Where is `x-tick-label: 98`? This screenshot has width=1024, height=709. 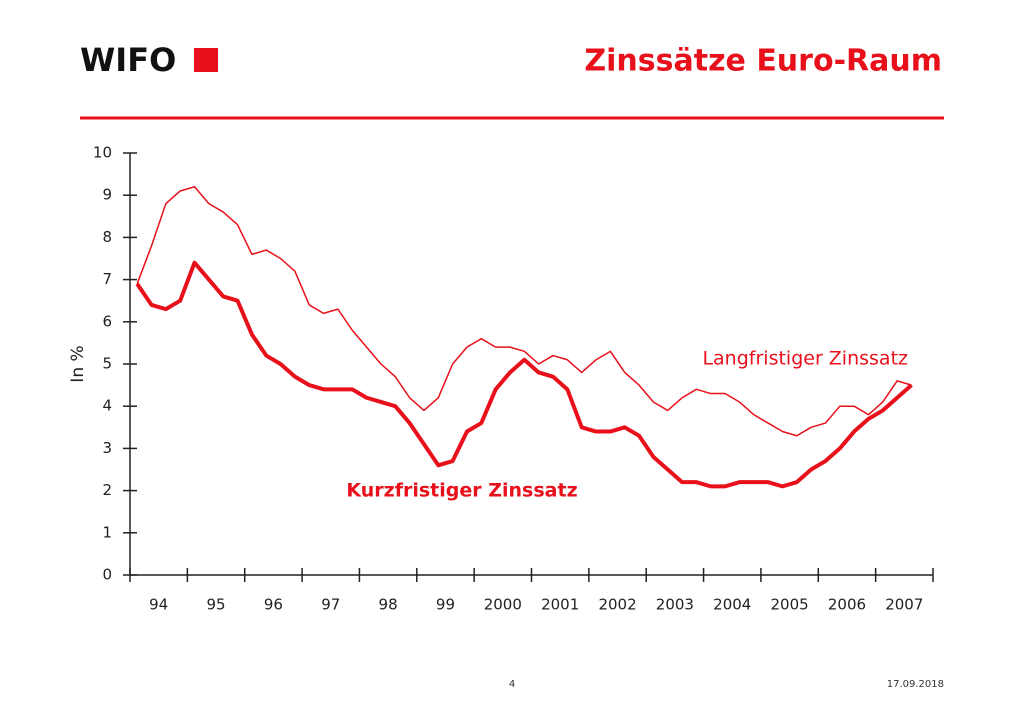
x-tick-label: 98 is located at coordinates (388, 605).